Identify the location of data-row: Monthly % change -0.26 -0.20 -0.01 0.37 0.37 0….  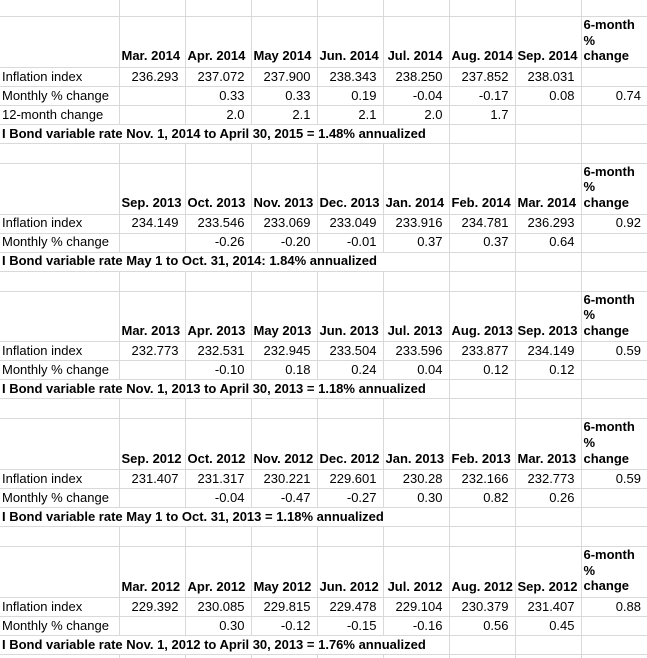
(323, 243).